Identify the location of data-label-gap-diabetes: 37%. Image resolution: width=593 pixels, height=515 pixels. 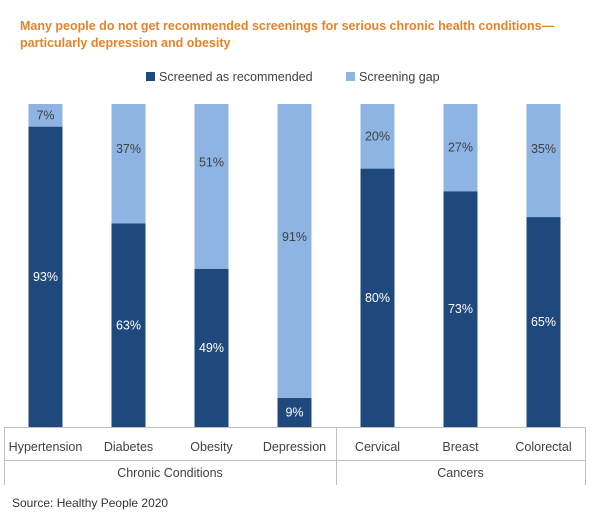
(128, 149).